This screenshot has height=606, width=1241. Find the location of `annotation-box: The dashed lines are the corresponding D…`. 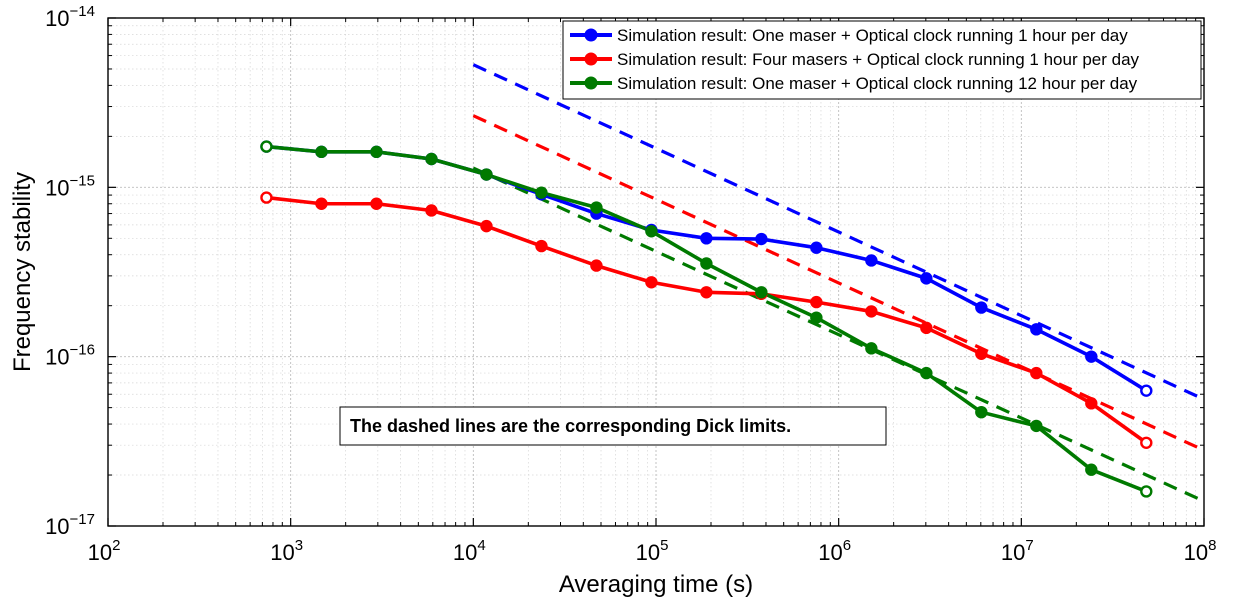

annotation-box: The dashed lines are the corresponding D… is located at coordinates (613, 426).